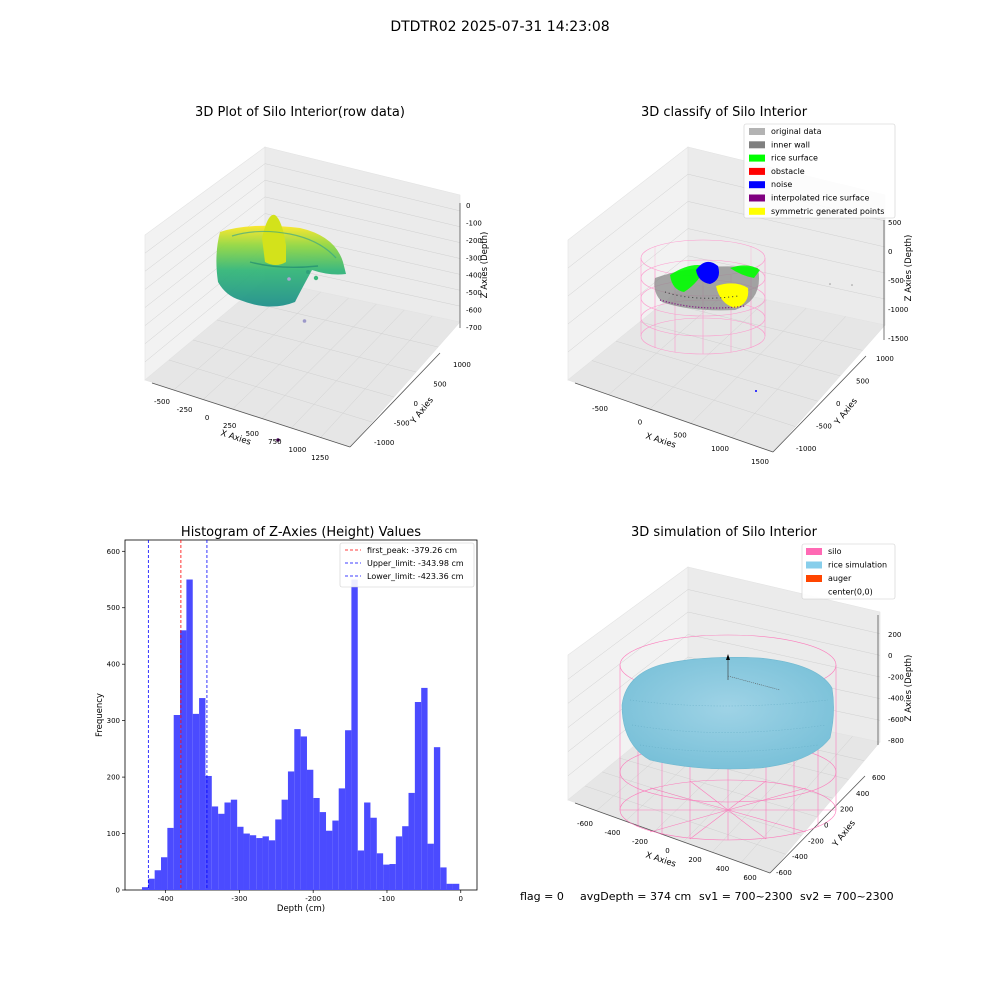 The height and width of the screenshot is (1000, 1000). I want to click on sim-z-tick-label: -400, so click(896, 699).